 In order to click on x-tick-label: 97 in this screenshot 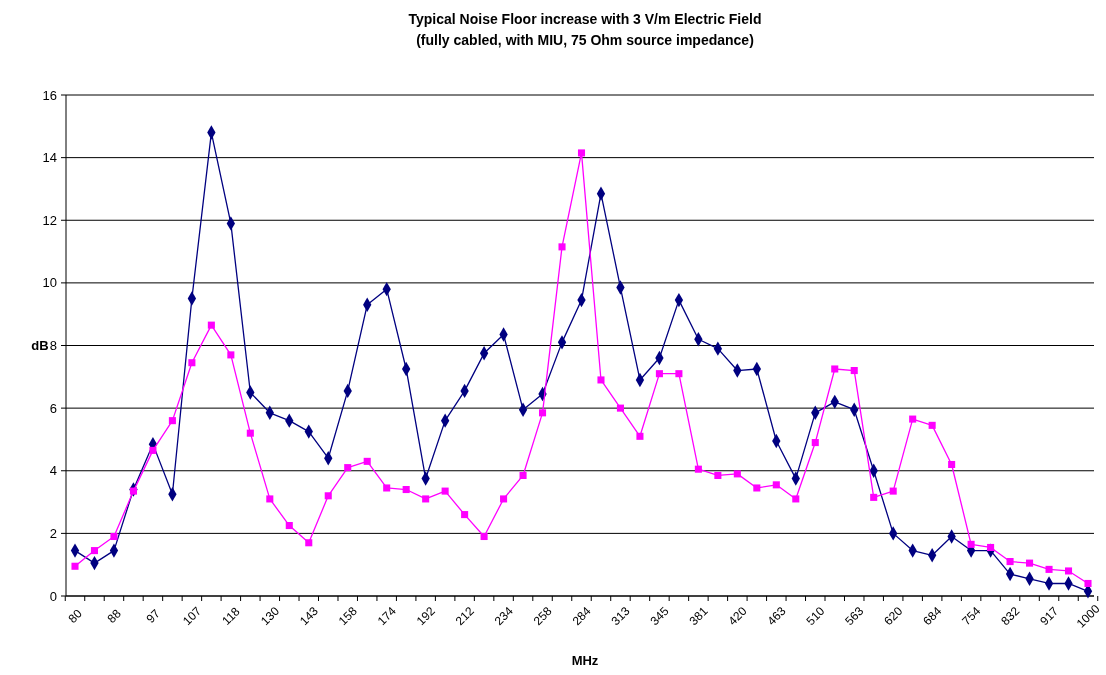, I will do `click(153, 616)`.